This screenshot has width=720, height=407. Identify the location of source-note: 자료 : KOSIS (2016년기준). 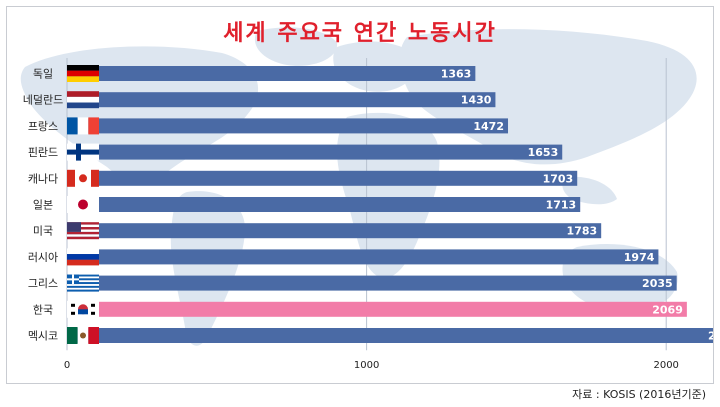
(639, 394).